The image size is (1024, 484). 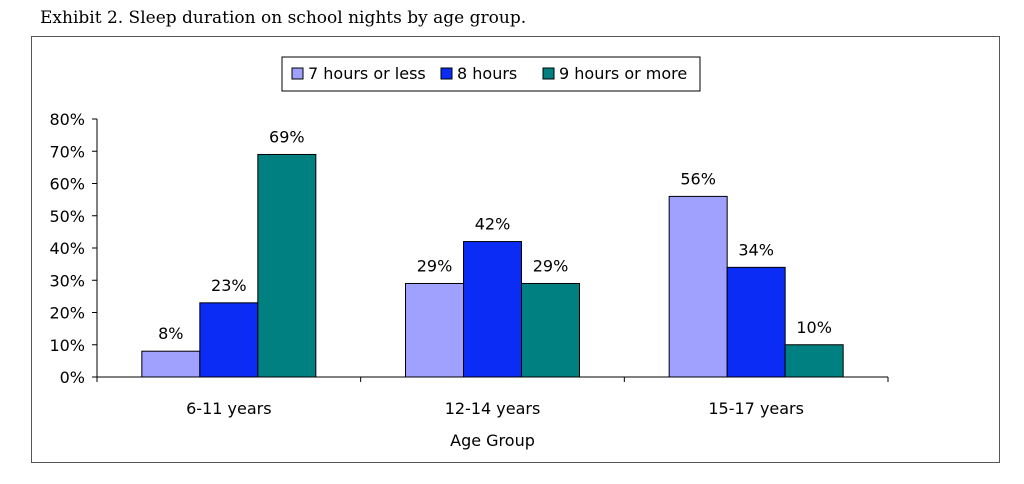 I want to click on y-tick-label: 70%, so click(x=67, y=151).